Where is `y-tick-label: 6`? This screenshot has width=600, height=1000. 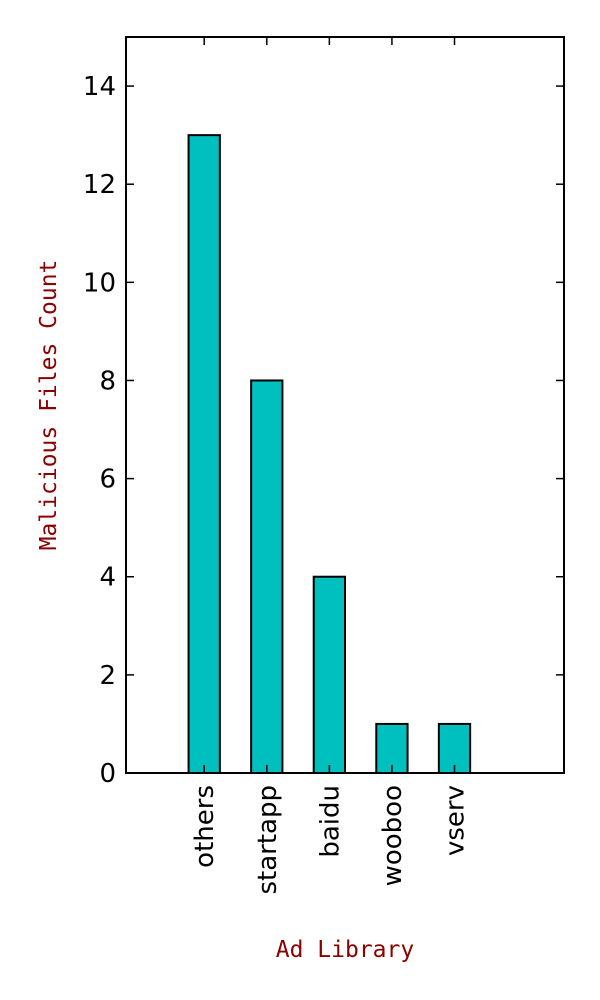 y-tick-label: 6 is located at coordinates (107, 480).